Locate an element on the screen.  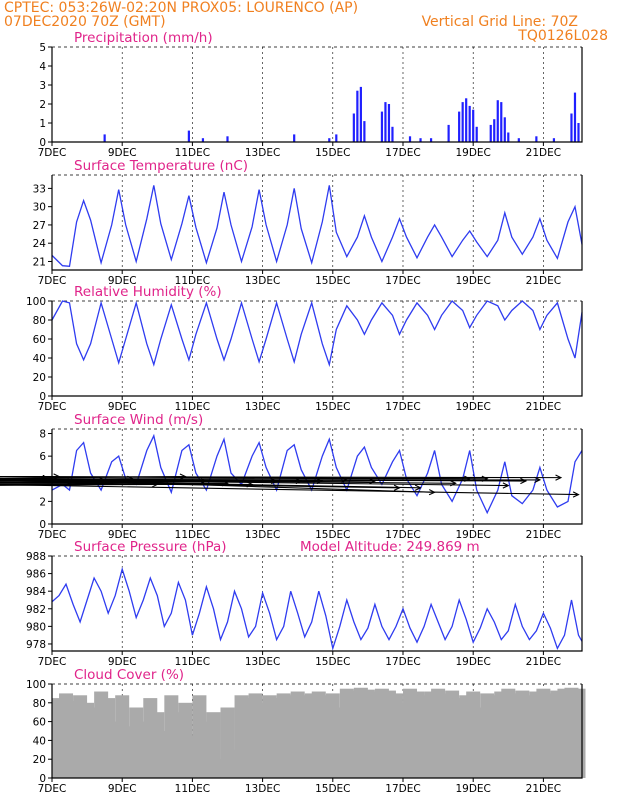
temp-ytick-label-4: 33 is located at coordinates (39, 189).